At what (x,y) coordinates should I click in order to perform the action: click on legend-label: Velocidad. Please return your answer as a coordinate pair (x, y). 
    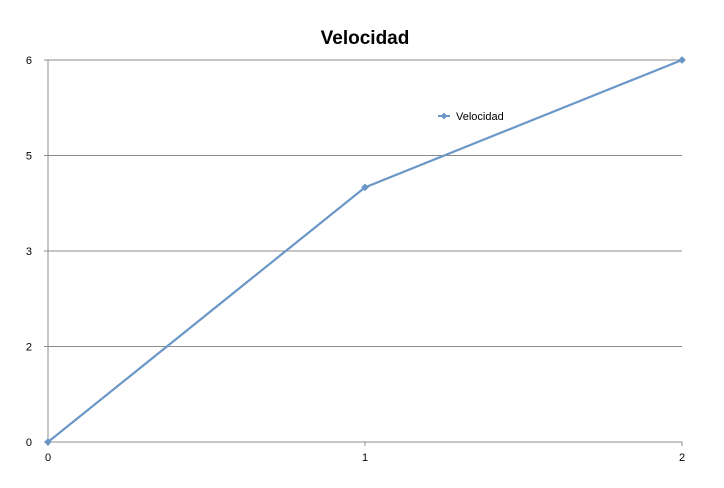
    Looking at the image, I should click on (480, 117).